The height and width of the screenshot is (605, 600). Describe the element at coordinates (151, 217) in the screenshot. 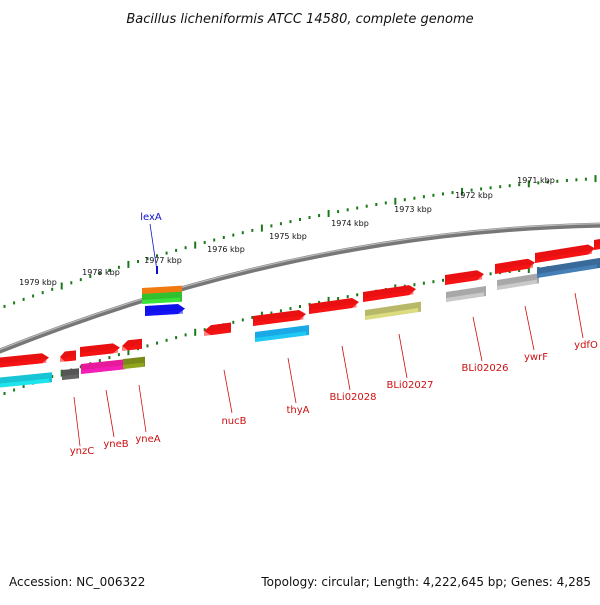

I see `gene-label-lexA: lexA` at that location.